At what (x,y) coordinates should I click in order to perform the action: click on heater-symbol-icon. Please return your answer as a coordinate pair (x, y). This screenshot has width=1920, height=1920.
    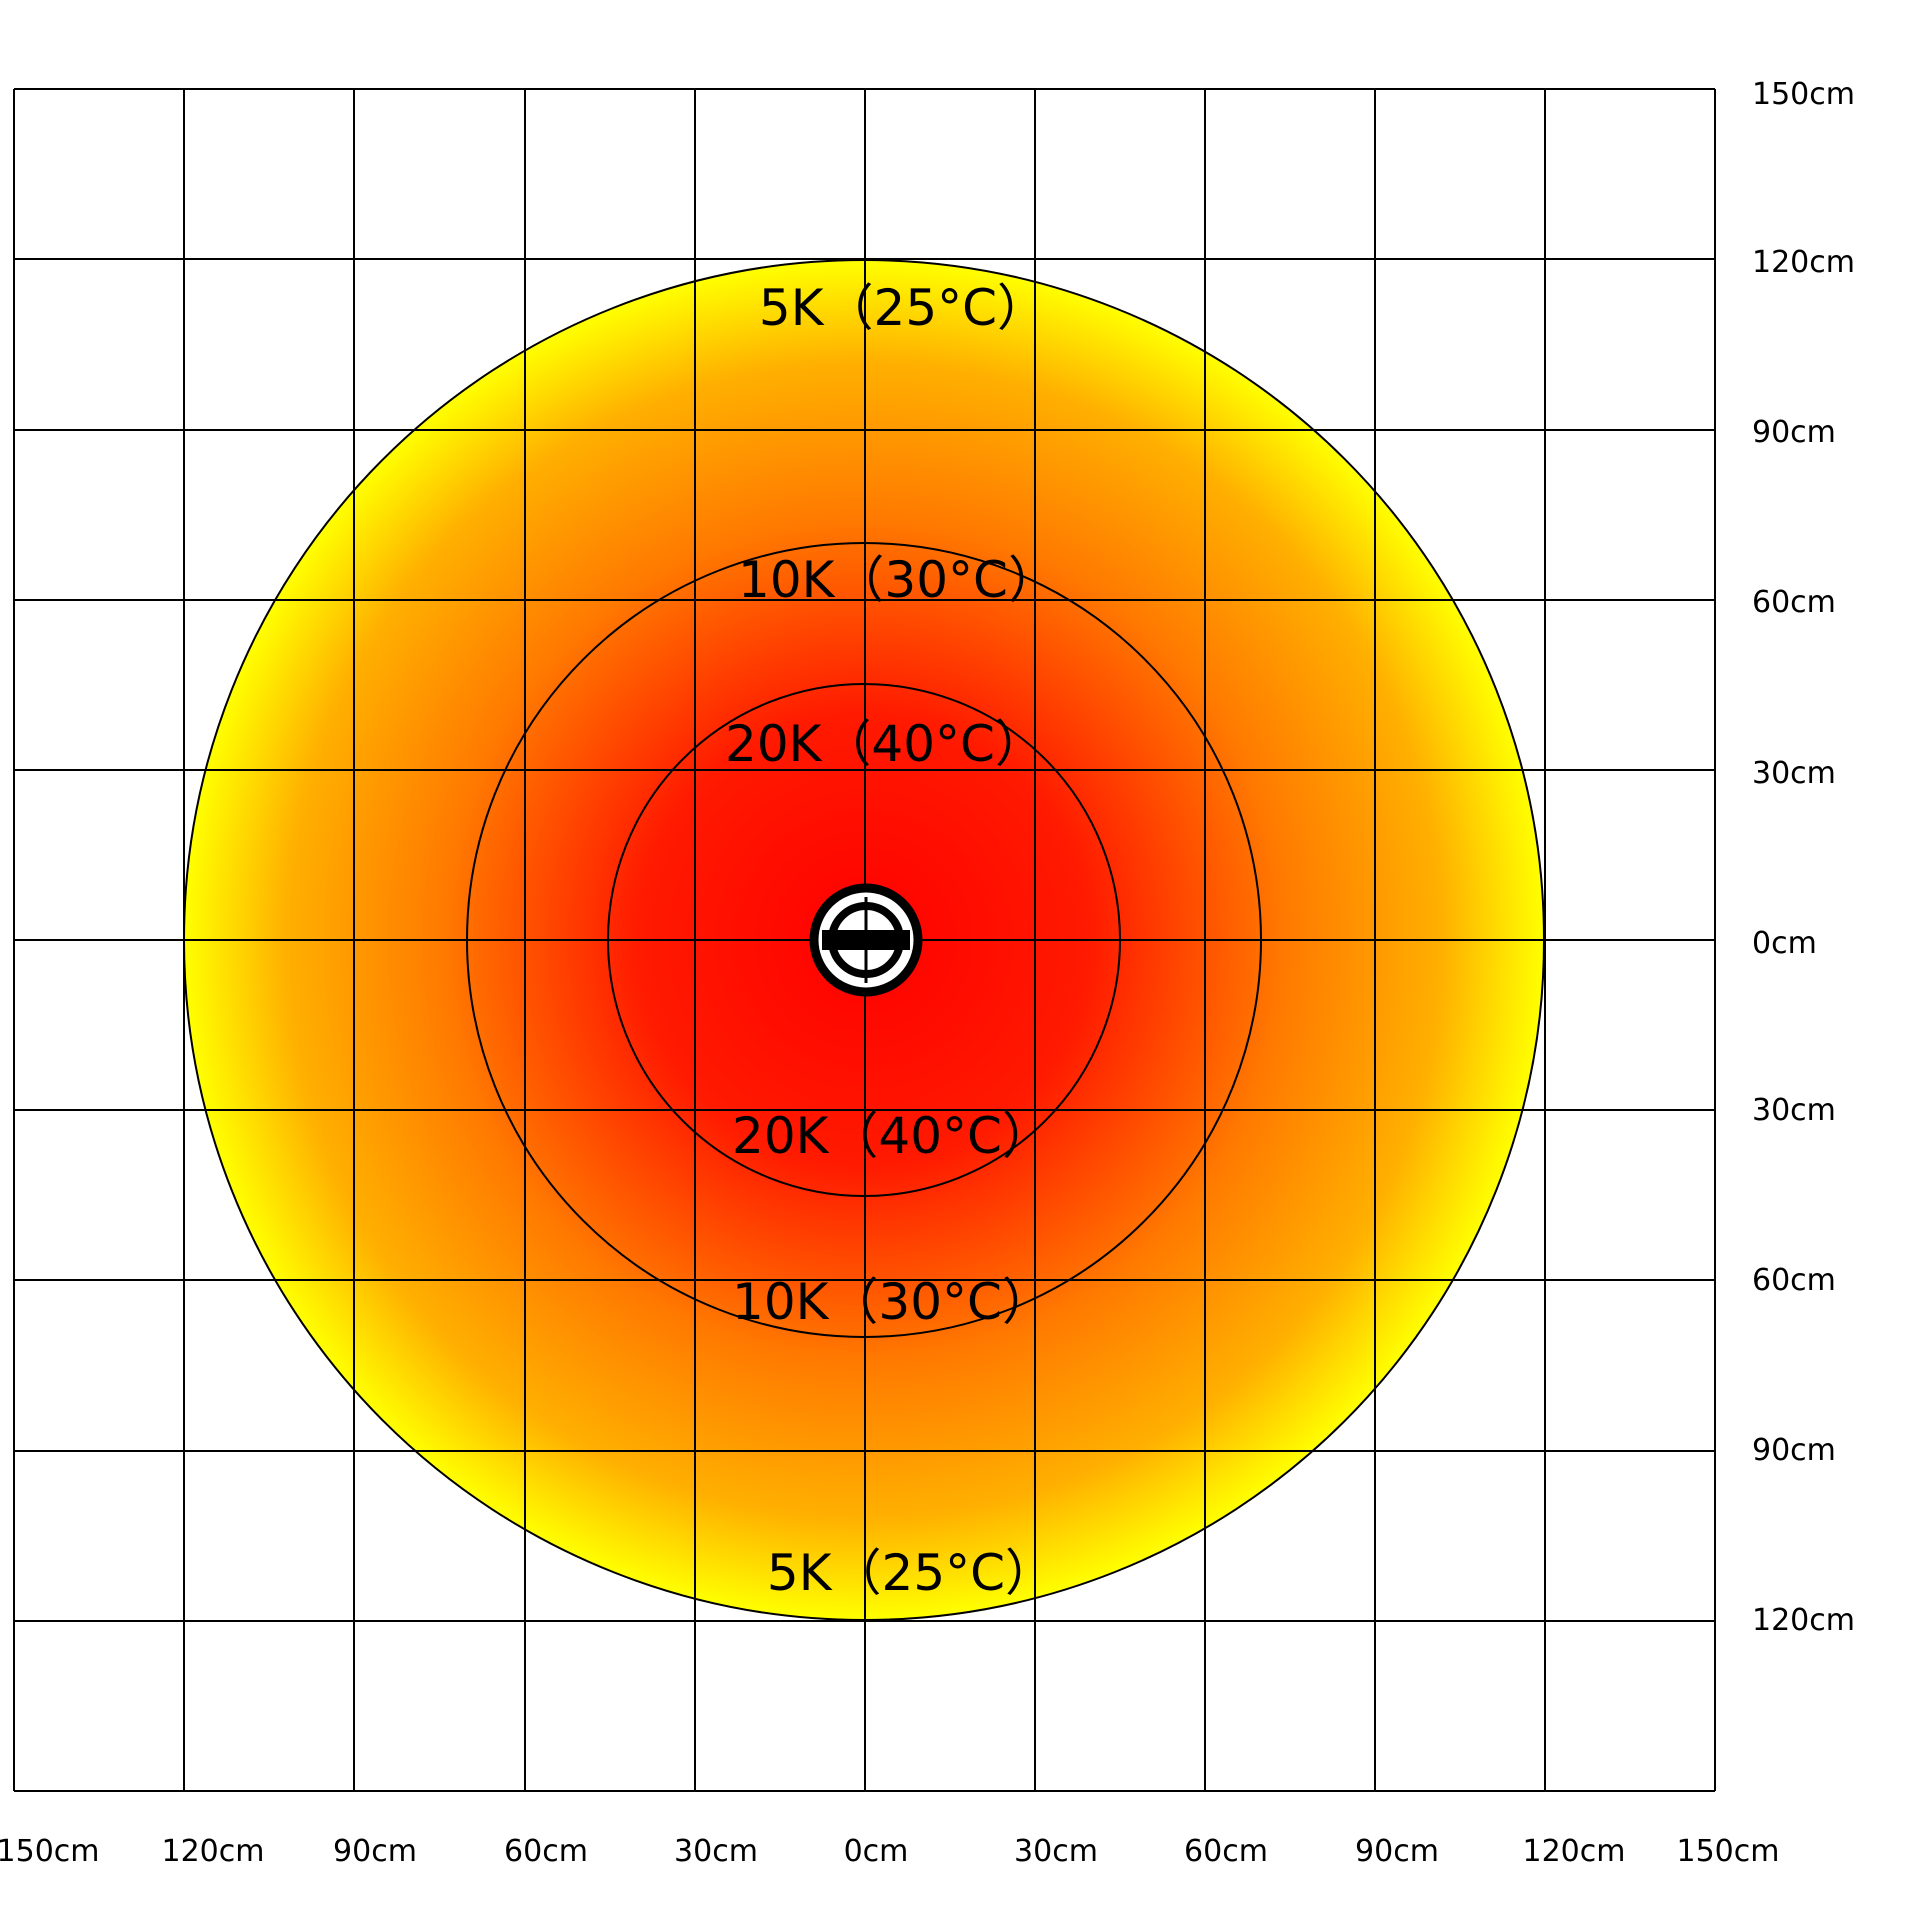
    Looking at the image, I should click on (866, 940).